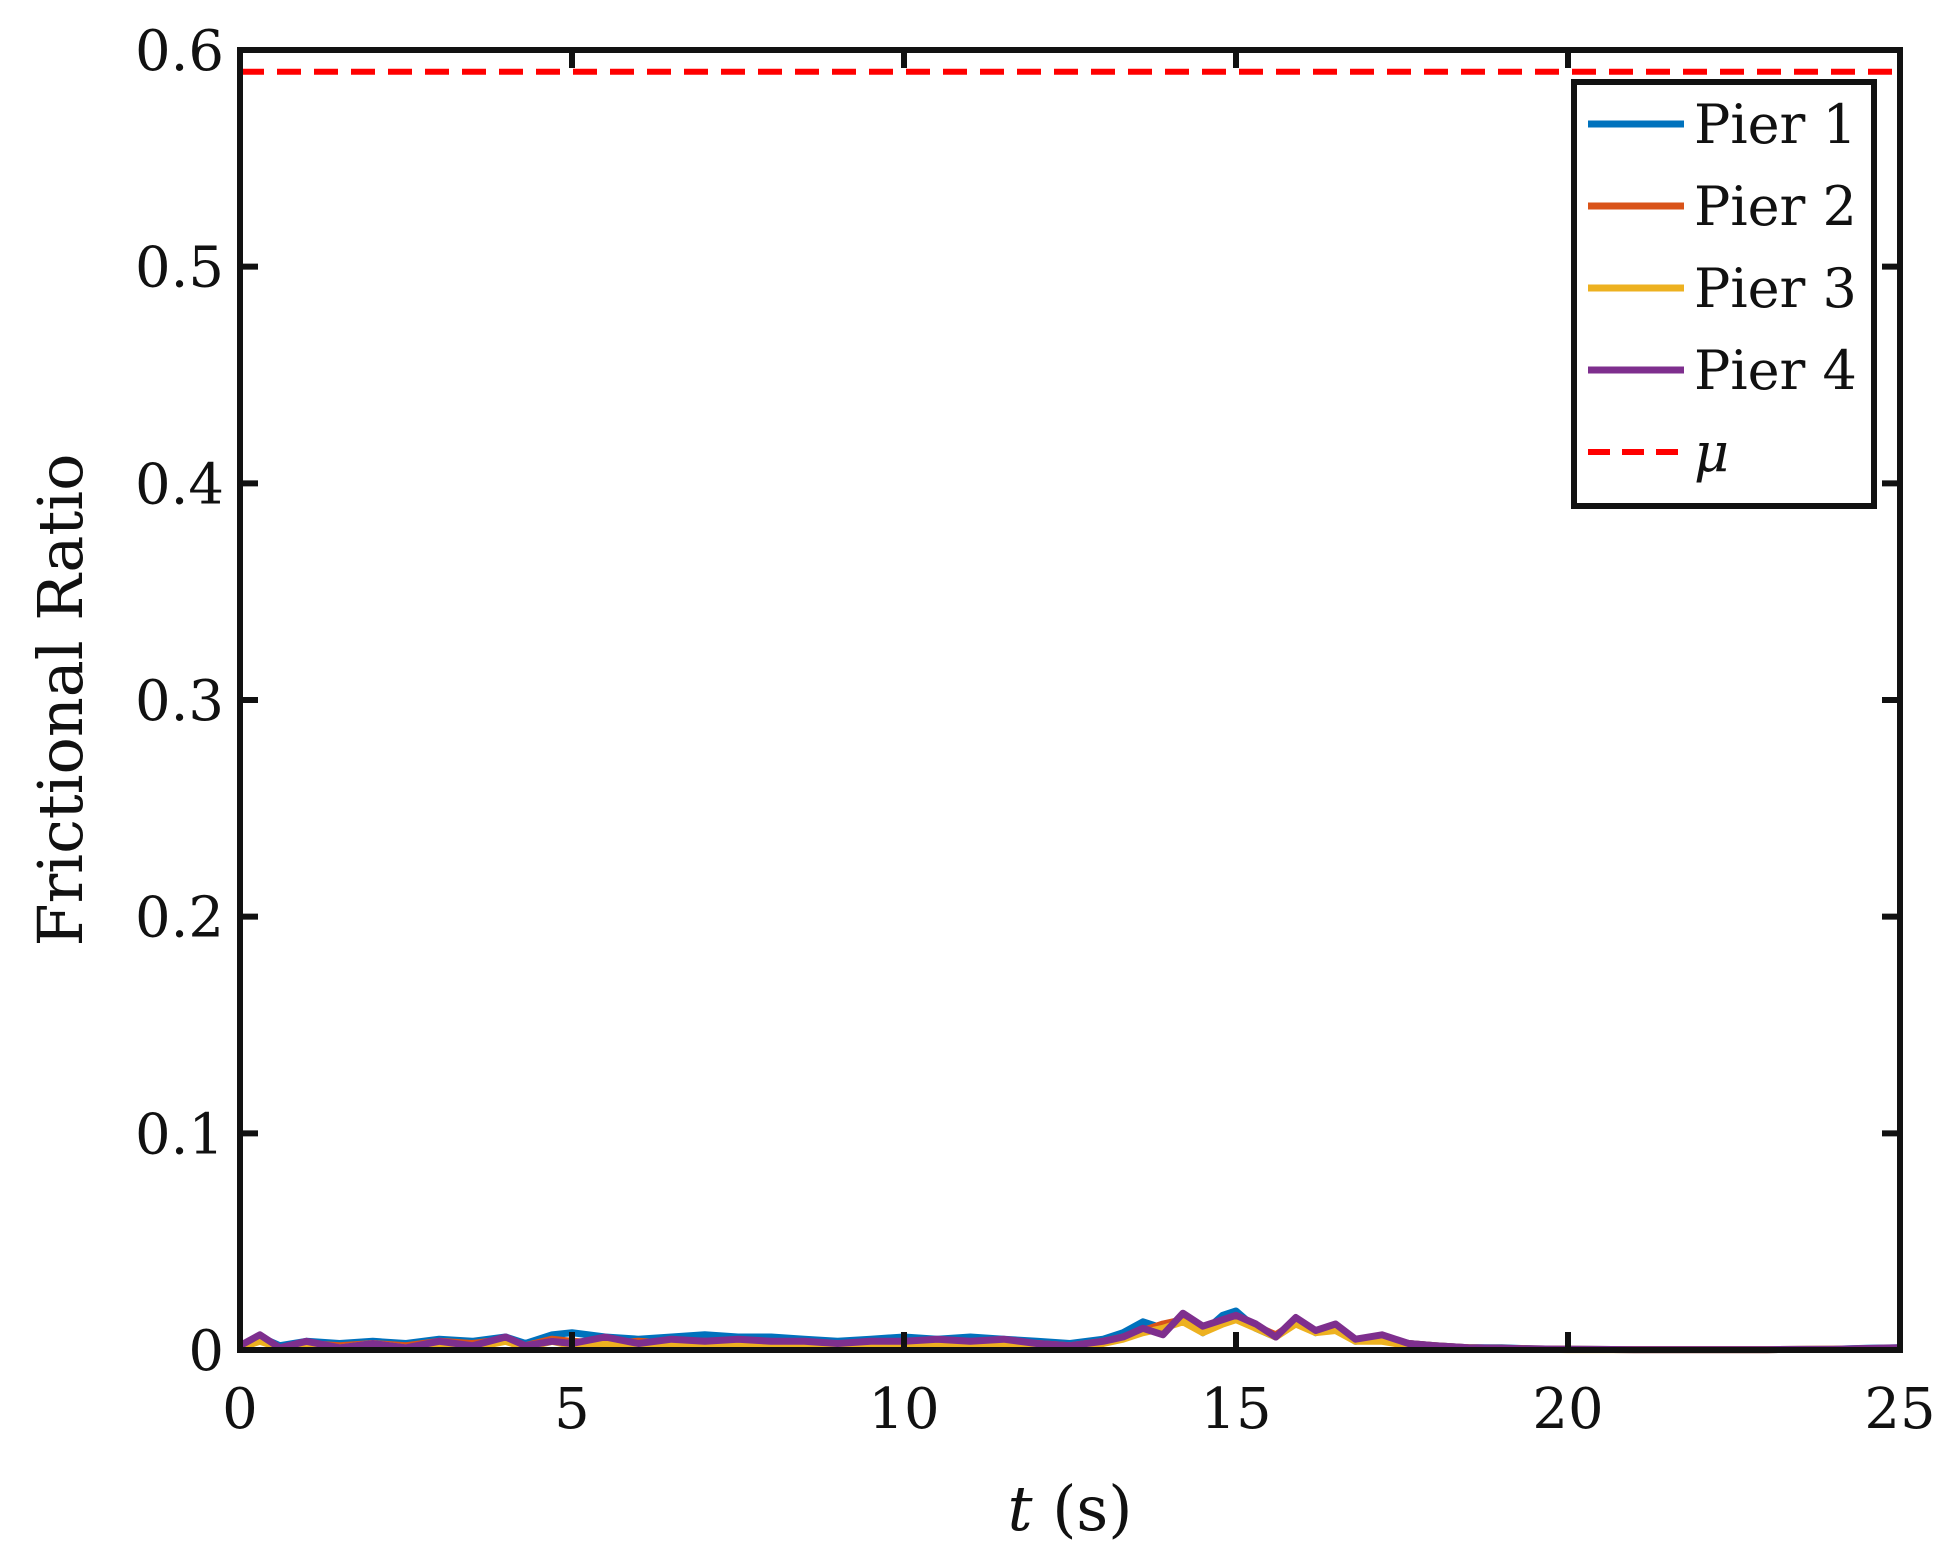  I want to click on y-tick-label-3: 0.3, so click(179, 701).